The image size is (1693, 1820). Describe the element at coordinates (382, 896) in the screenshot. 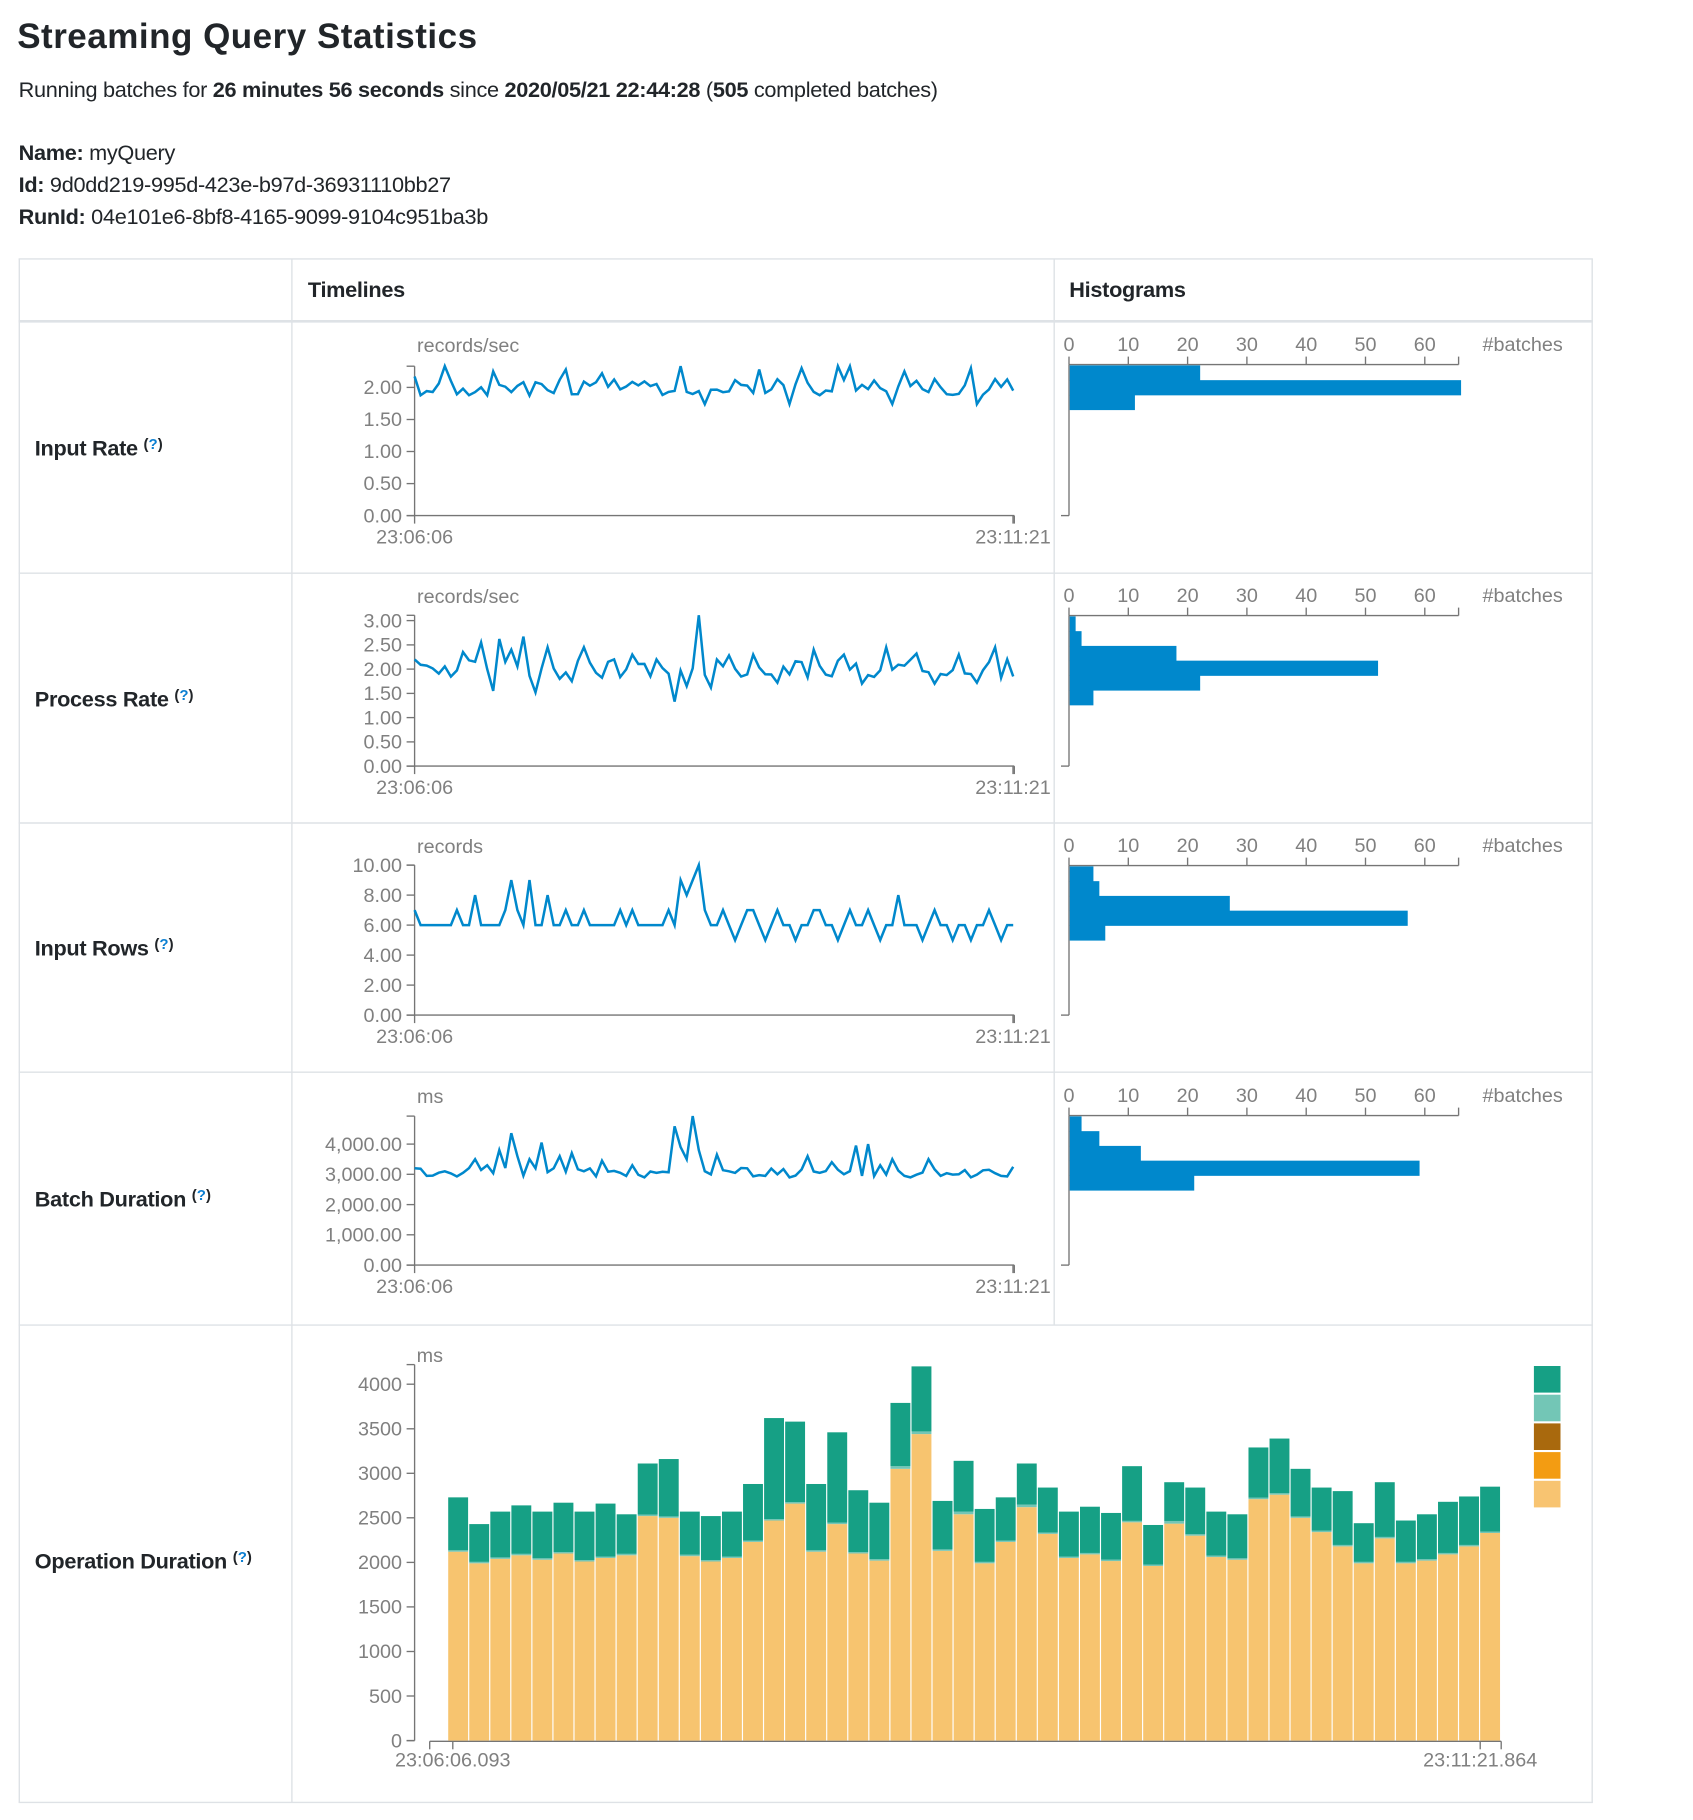

I see `svg-text: 8.00` at that location.